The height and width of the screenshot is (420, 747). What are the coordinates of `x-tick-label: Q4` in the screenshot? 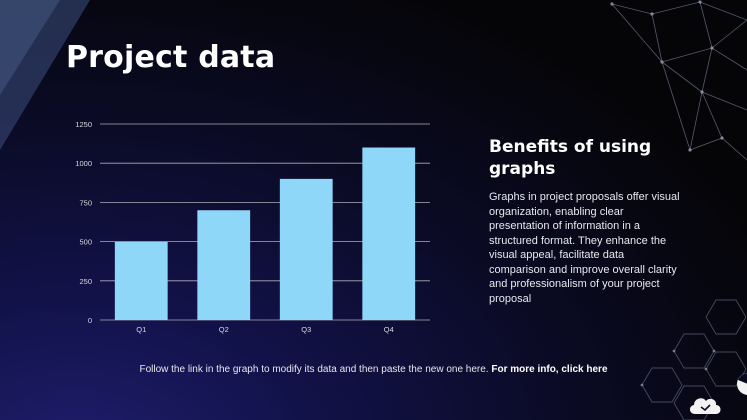 It's located at (389, 329).